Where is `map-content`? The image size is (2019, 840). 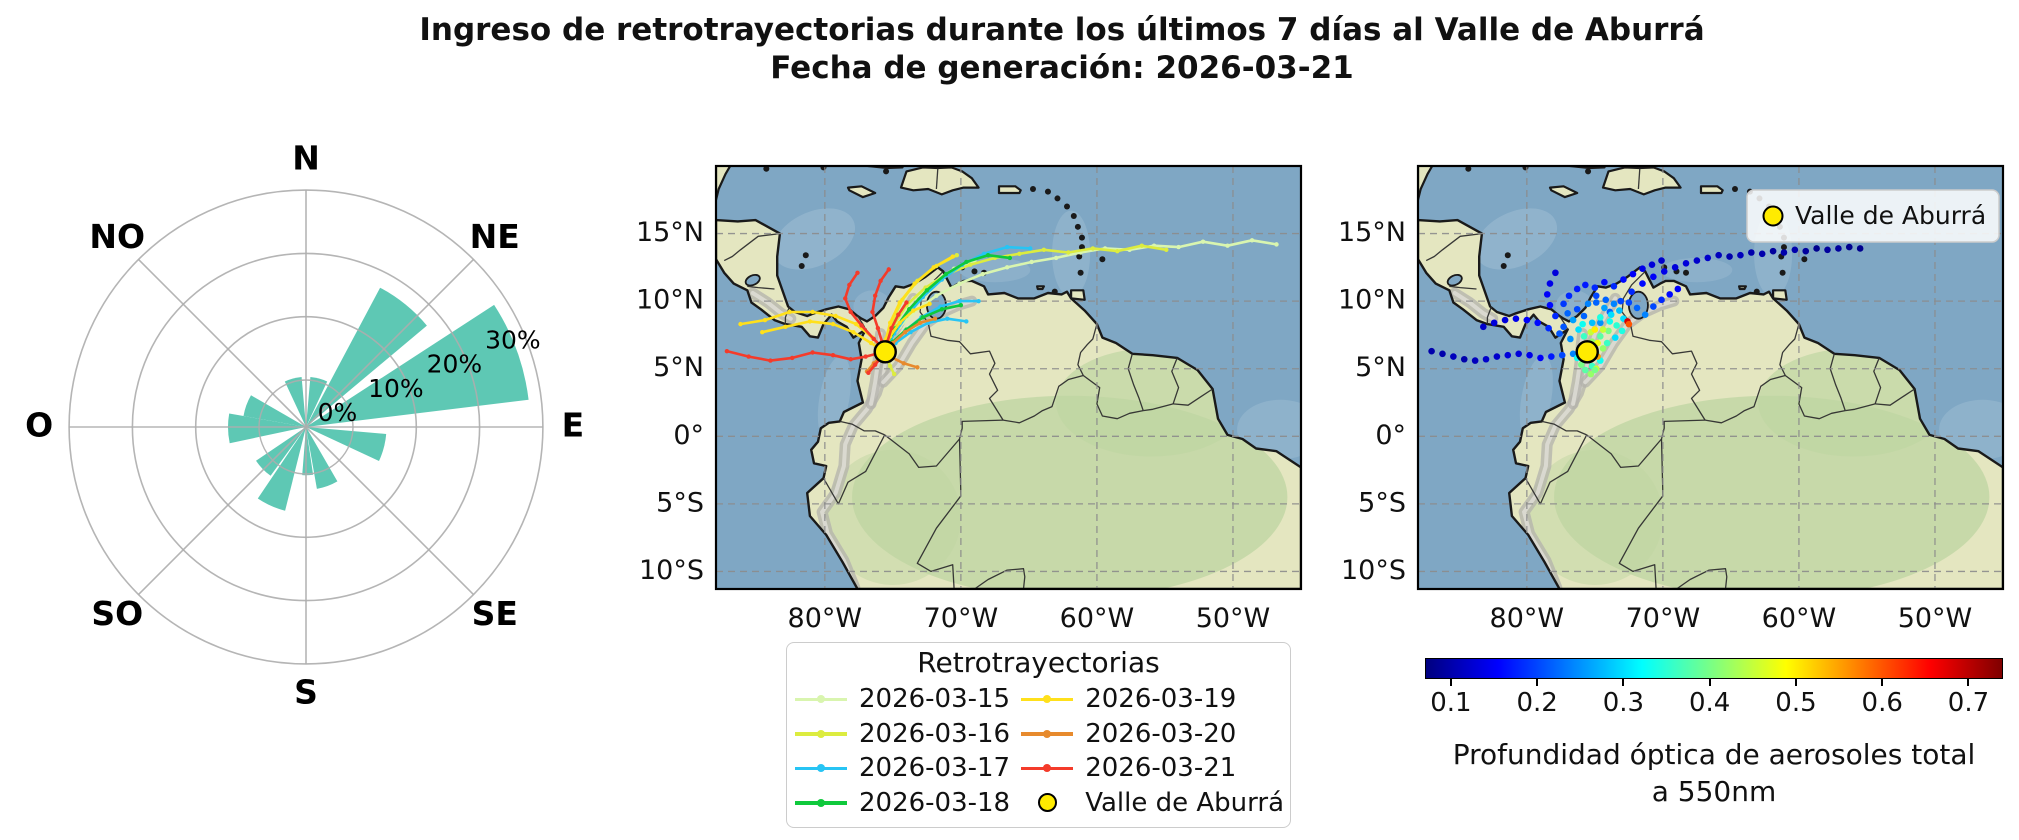
map-content is located at coordinates (1008, 377).